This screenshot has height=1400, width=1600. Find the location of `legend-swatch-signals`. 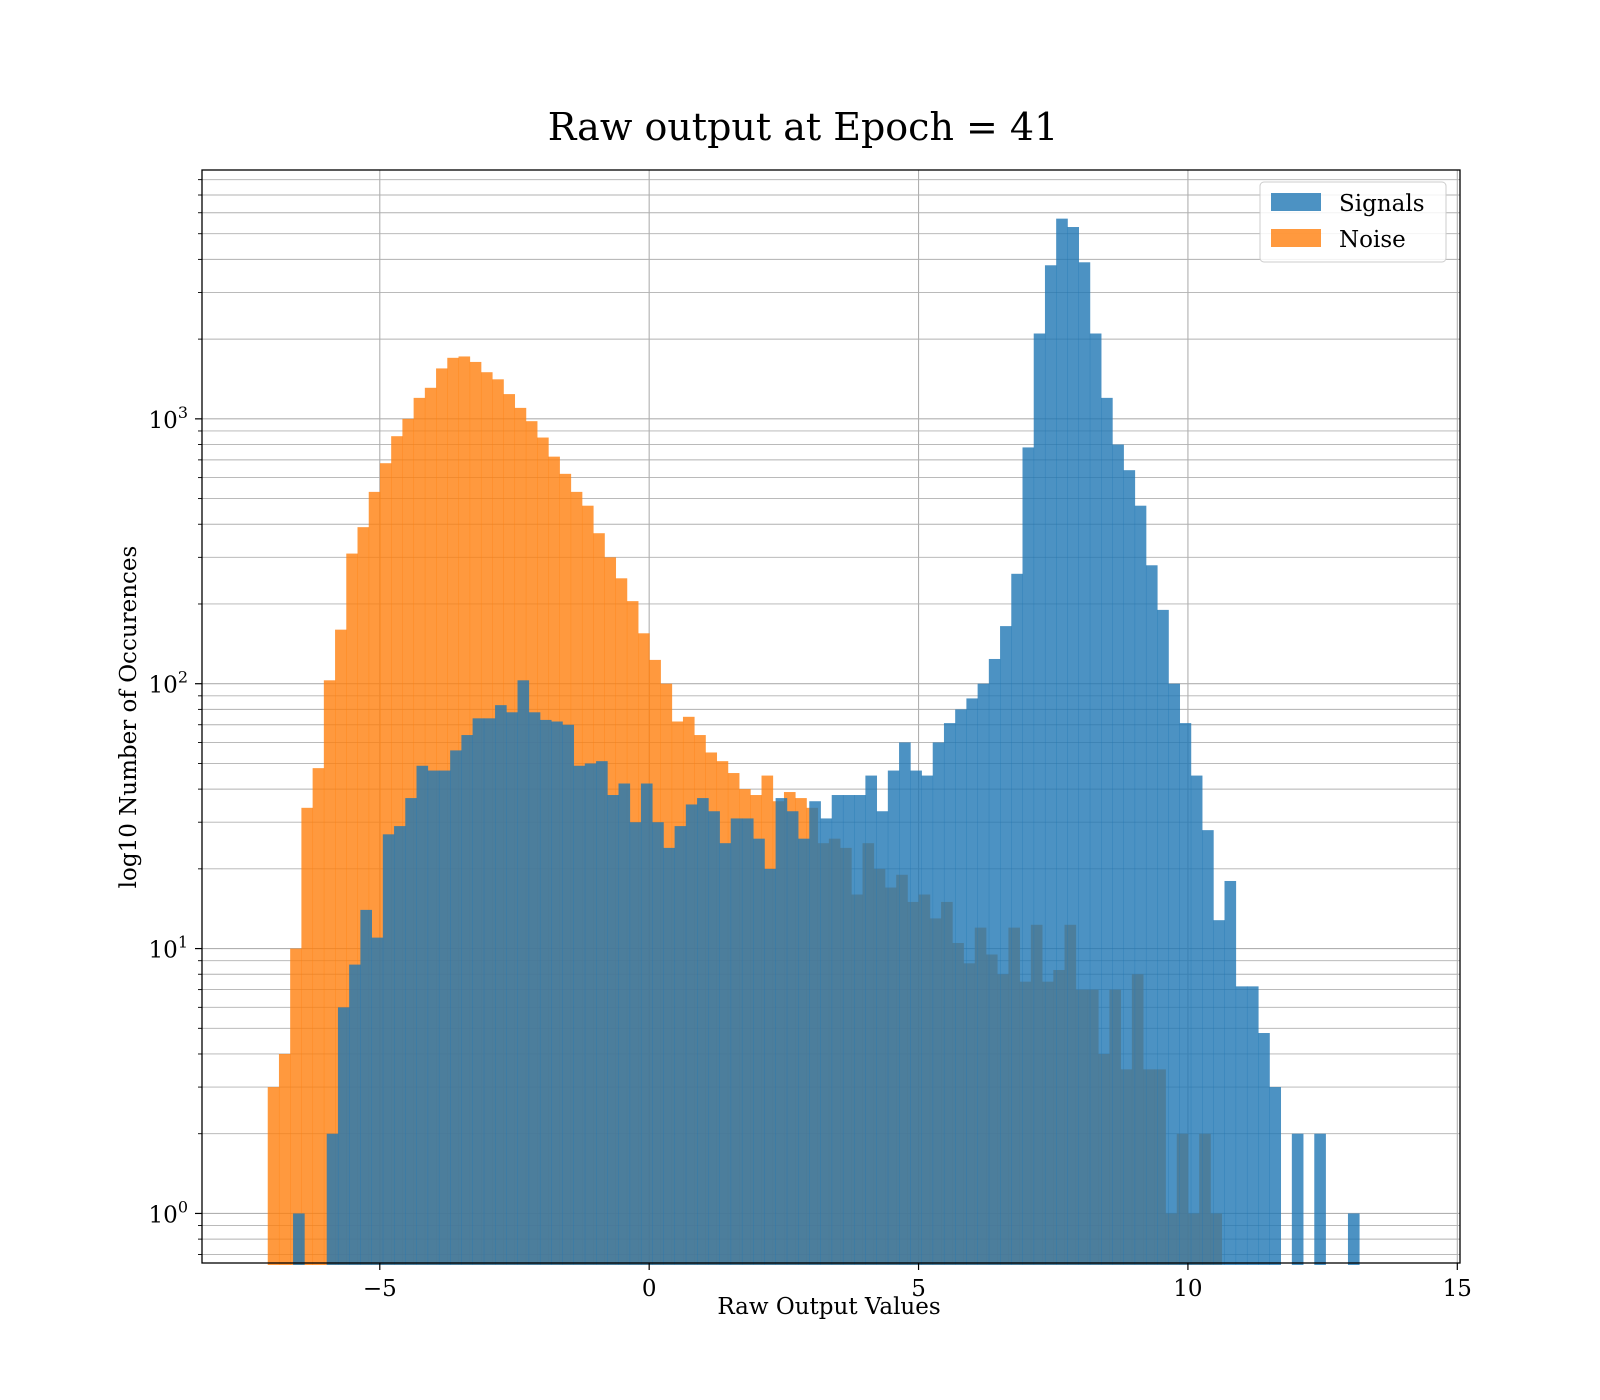

legend-swatch-signals is located at coordinates (1296, 202).